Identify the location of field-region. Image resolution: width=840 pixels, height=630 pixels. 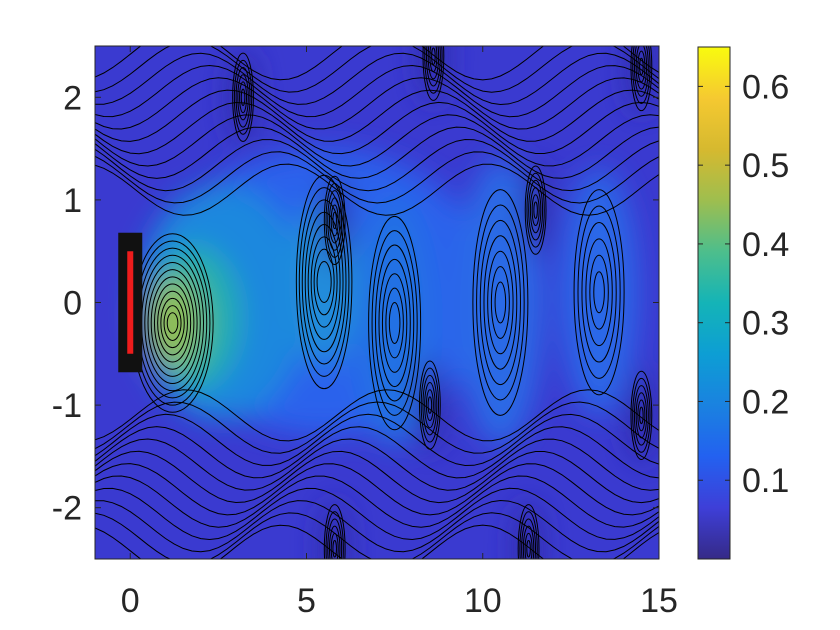
(394, 323).